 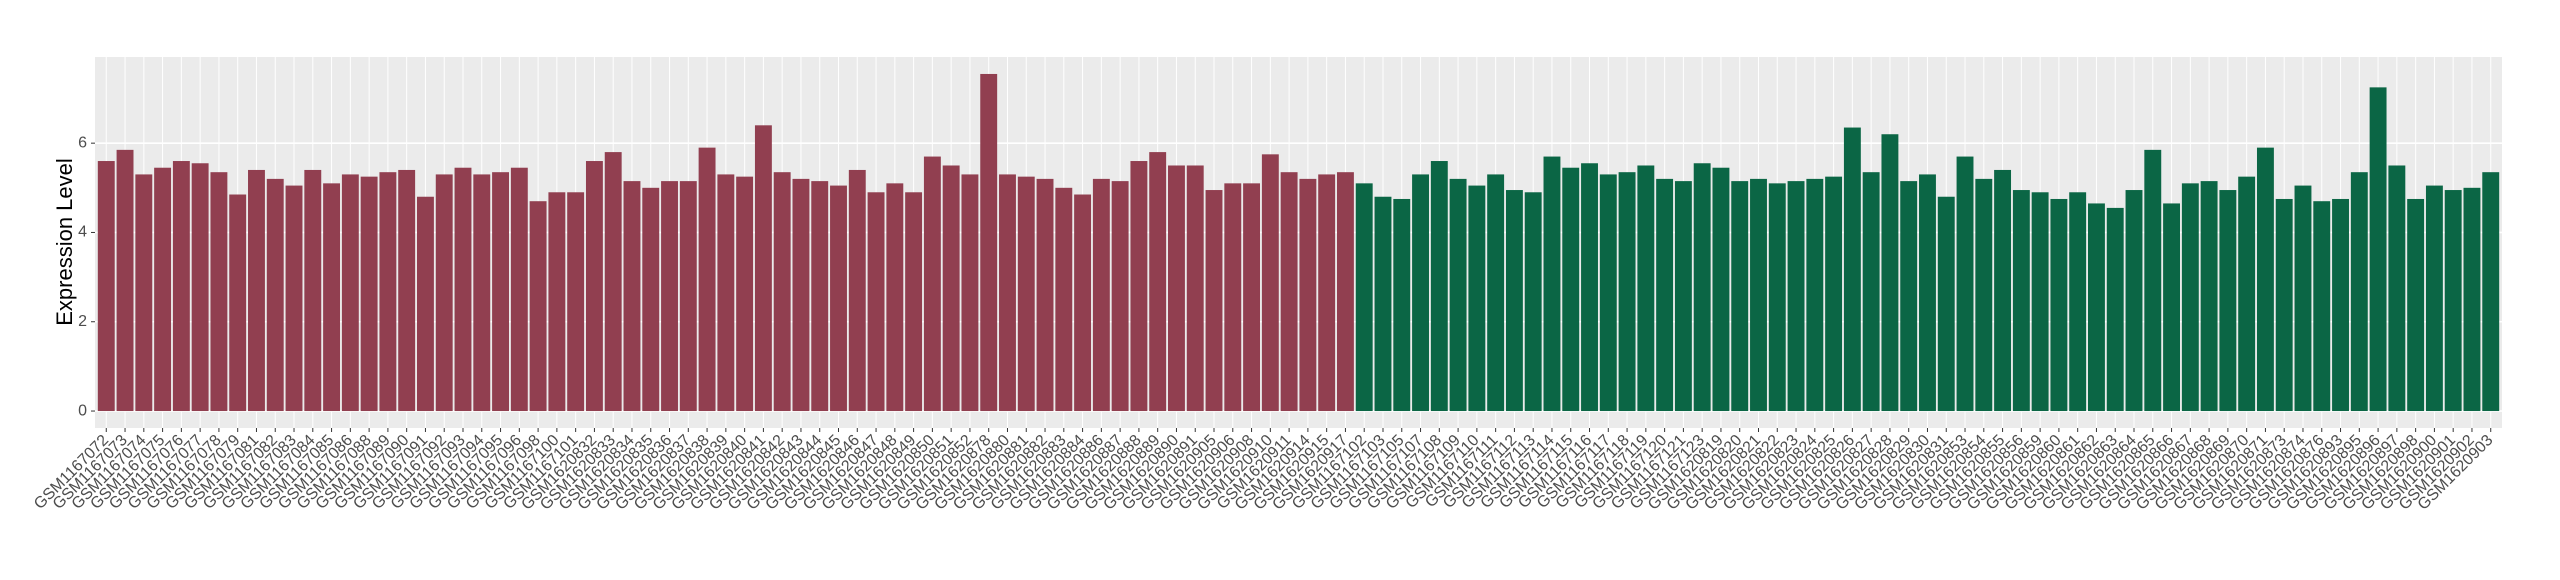 What do you see at coordinates (64, 242) in the screenshot?
I see `y-axis-title: Expression Level` at bounding box center [64, 242].